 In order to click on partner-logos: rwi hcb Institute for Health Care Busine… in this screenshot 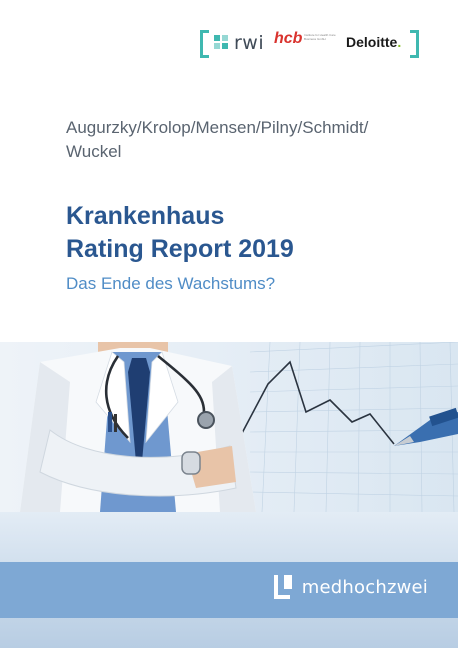, I will do `click(310, 47)`.